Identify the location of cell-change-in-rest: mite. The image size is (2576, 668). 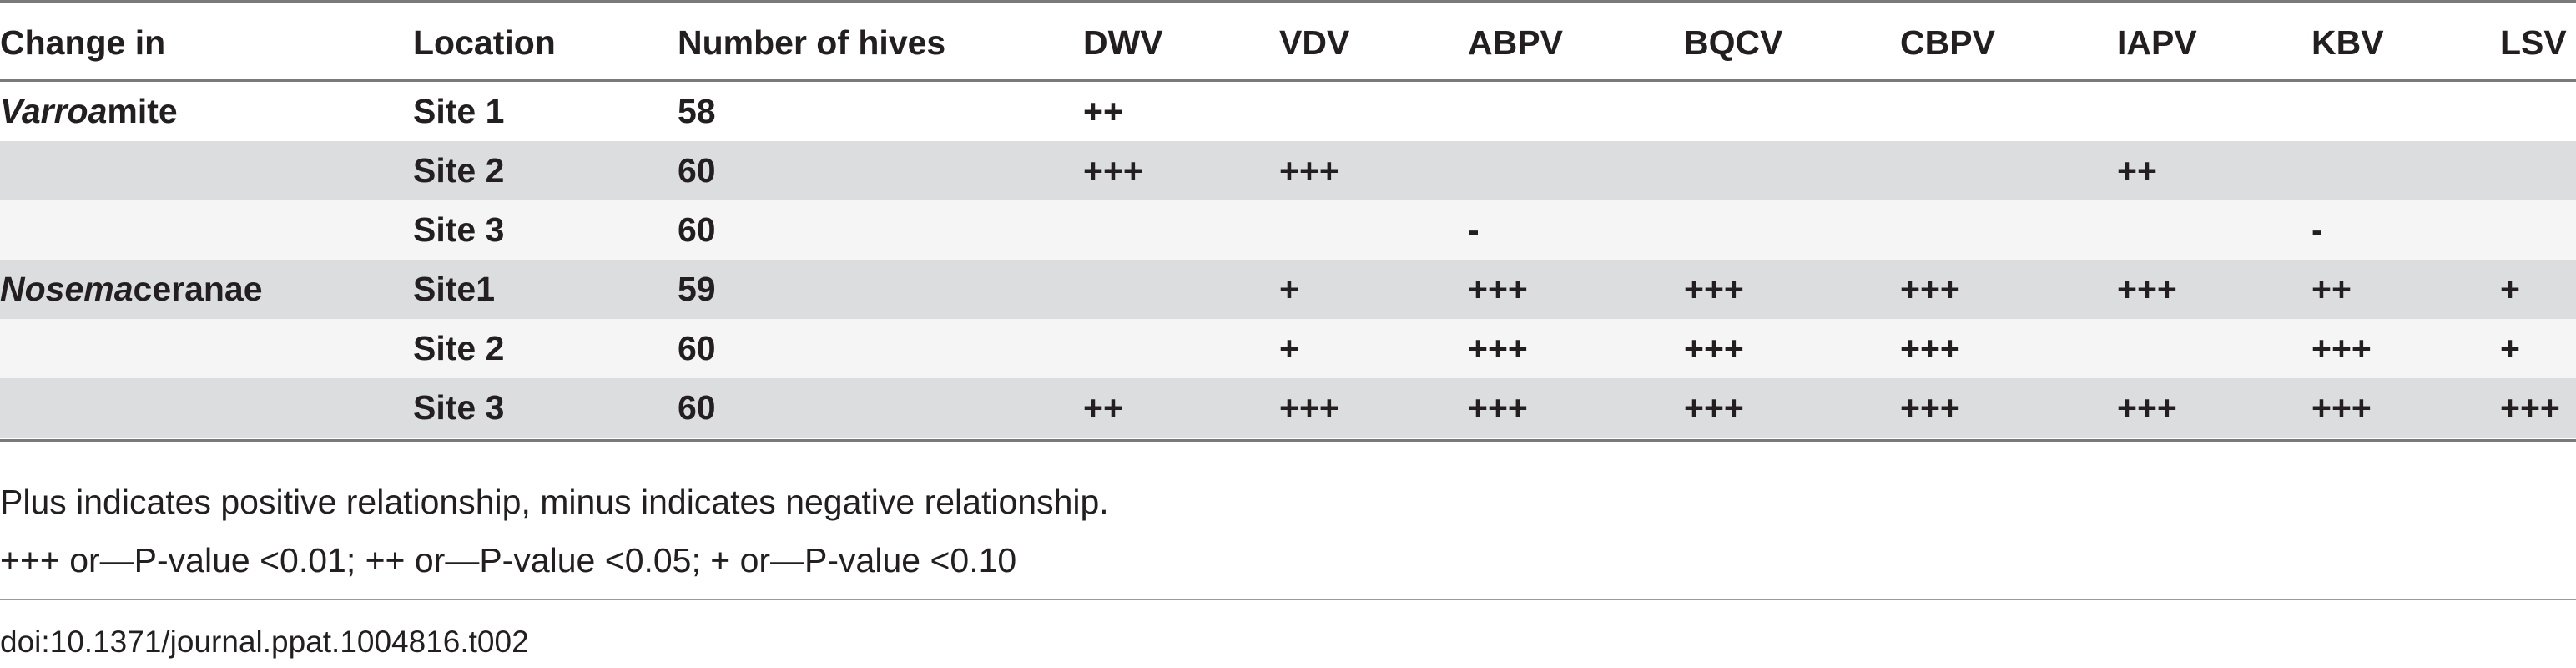
(143, 111).